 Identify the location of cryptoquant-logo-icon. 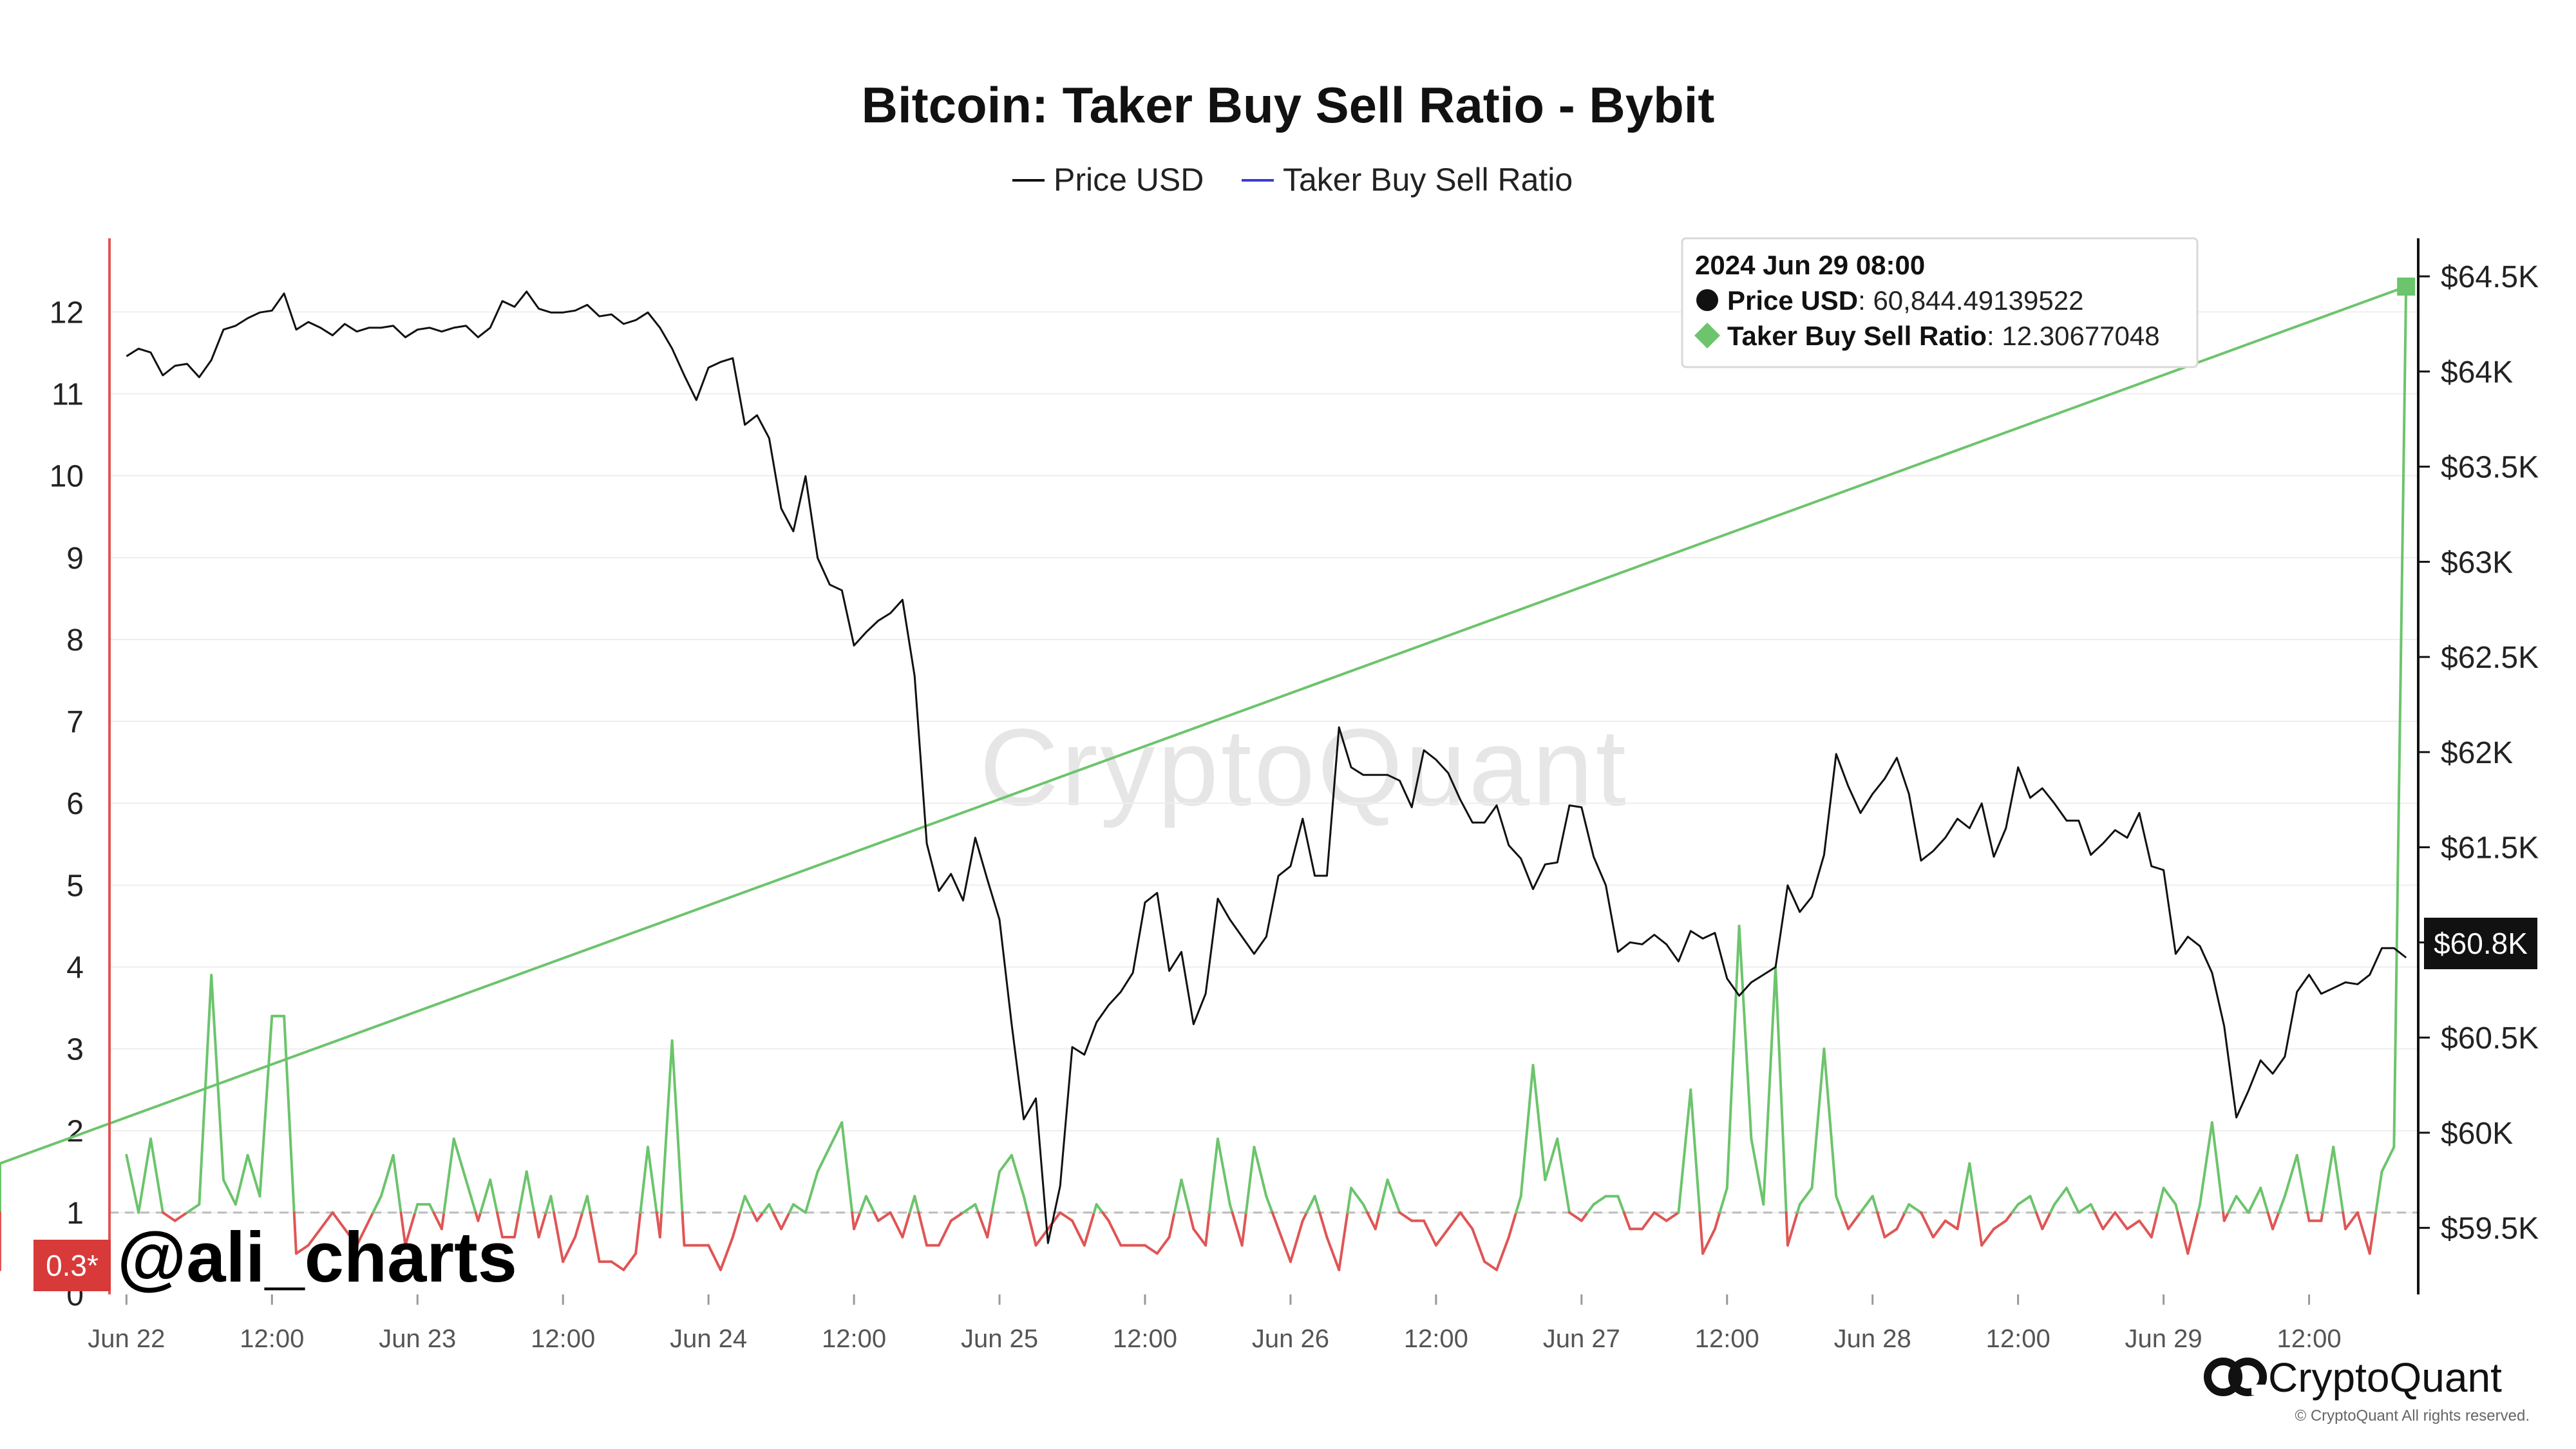
(2235, 1377).